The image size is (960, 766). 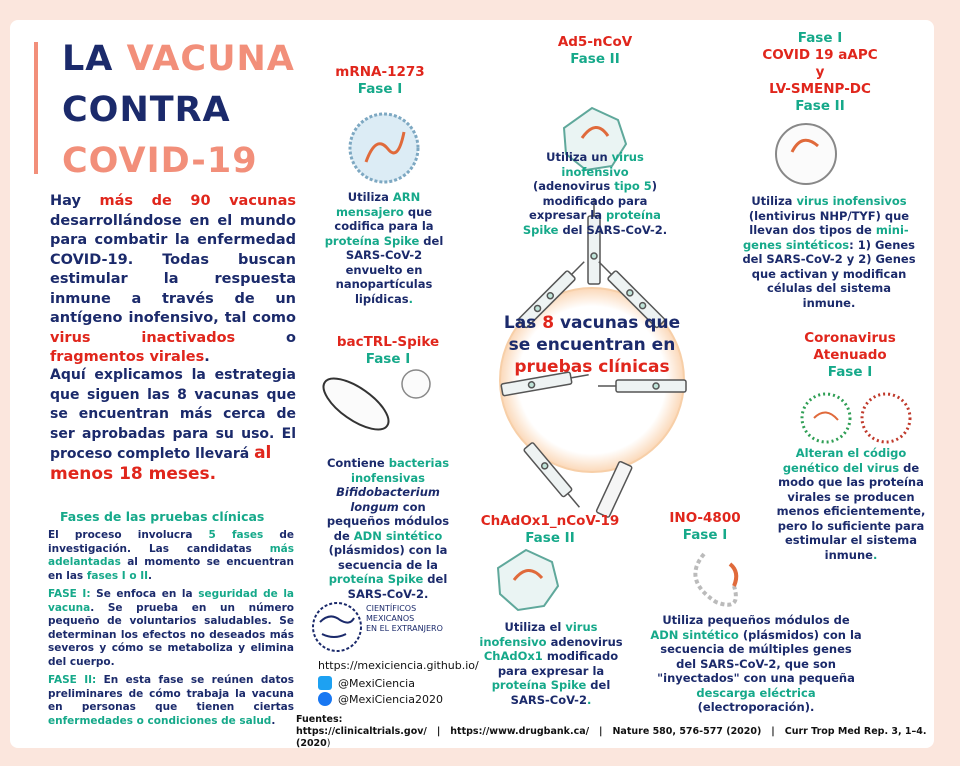 What do you see at coordinates (595, 50) in the screenshot?
I see `vaccine-ad5: Ad5-nCoV Fase II` at bounding box center [595, 50].